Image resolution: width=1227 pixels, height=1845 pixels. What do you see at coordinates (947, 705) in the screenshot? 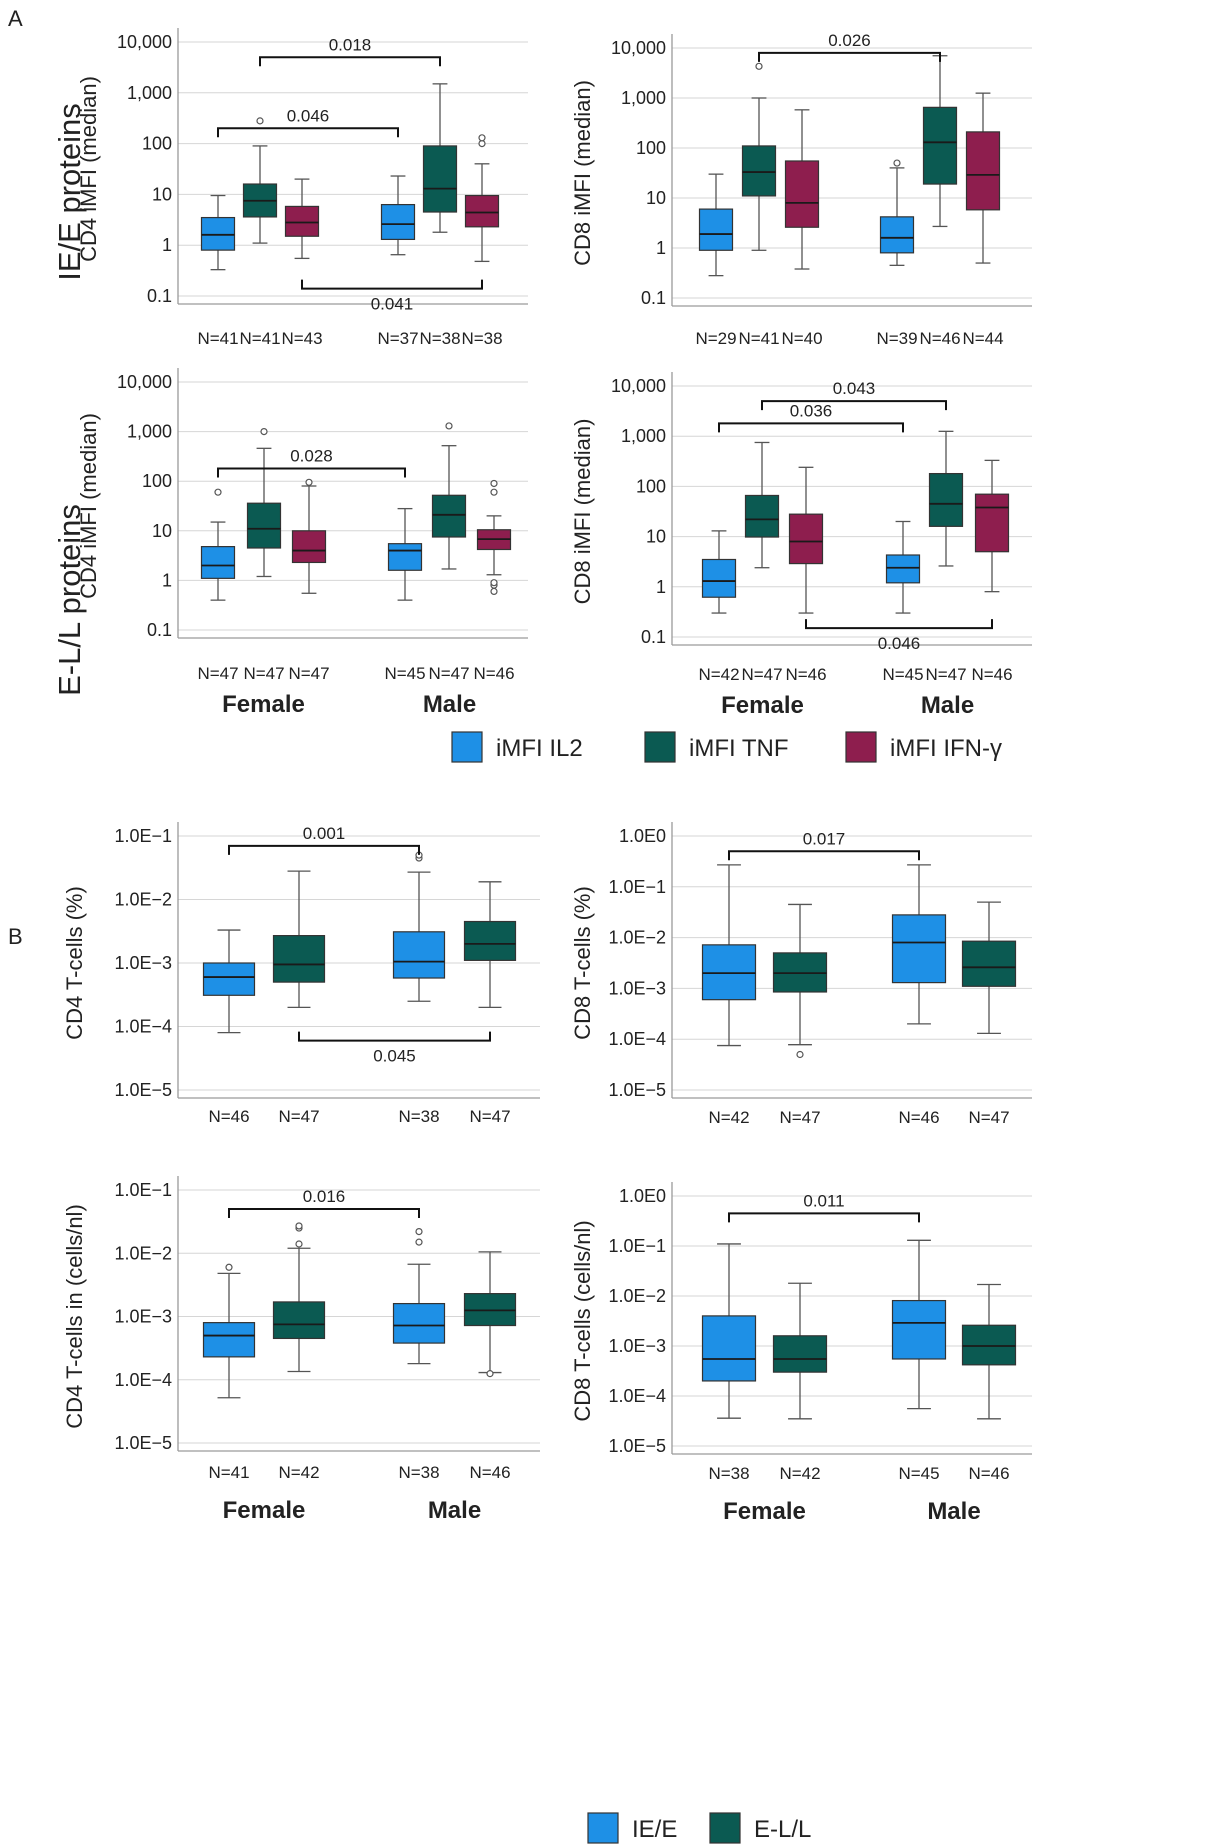
I see `group-label: Male` at bounding box center [947, 705].